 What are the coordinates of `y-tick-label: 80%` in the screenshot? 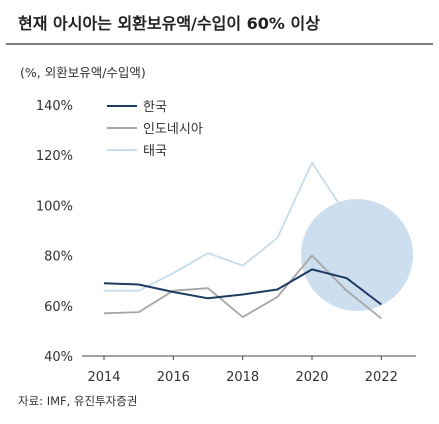 It's located at (58, 257).